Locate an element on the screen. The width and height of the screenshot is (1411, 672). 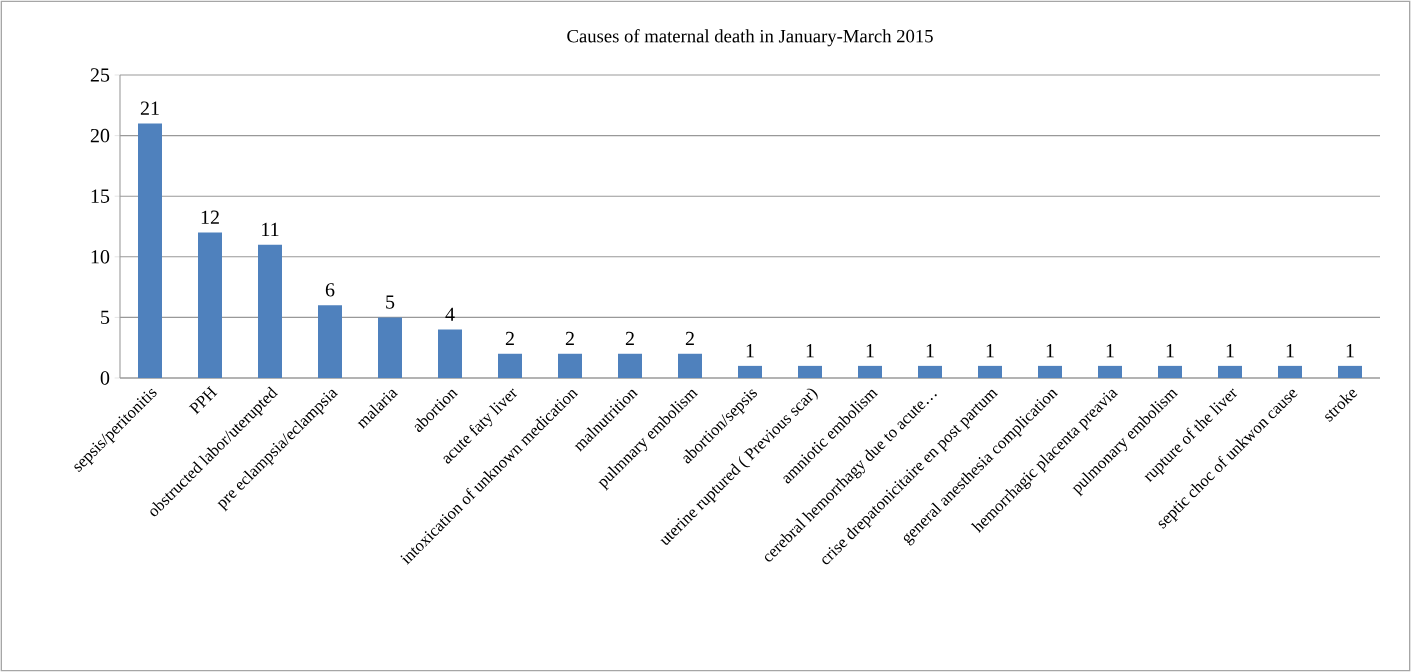
y-tick-label: 20 is located at coordinates (100, 135).